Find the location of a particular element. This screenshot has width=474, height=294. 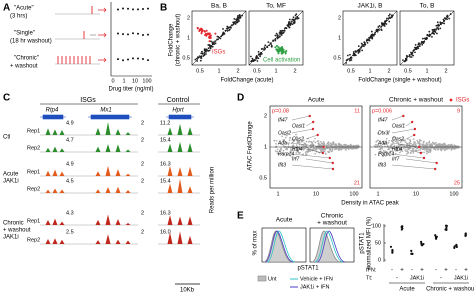

y-axis-label: normalized MFI (%) is located at coordinates (370, 243).